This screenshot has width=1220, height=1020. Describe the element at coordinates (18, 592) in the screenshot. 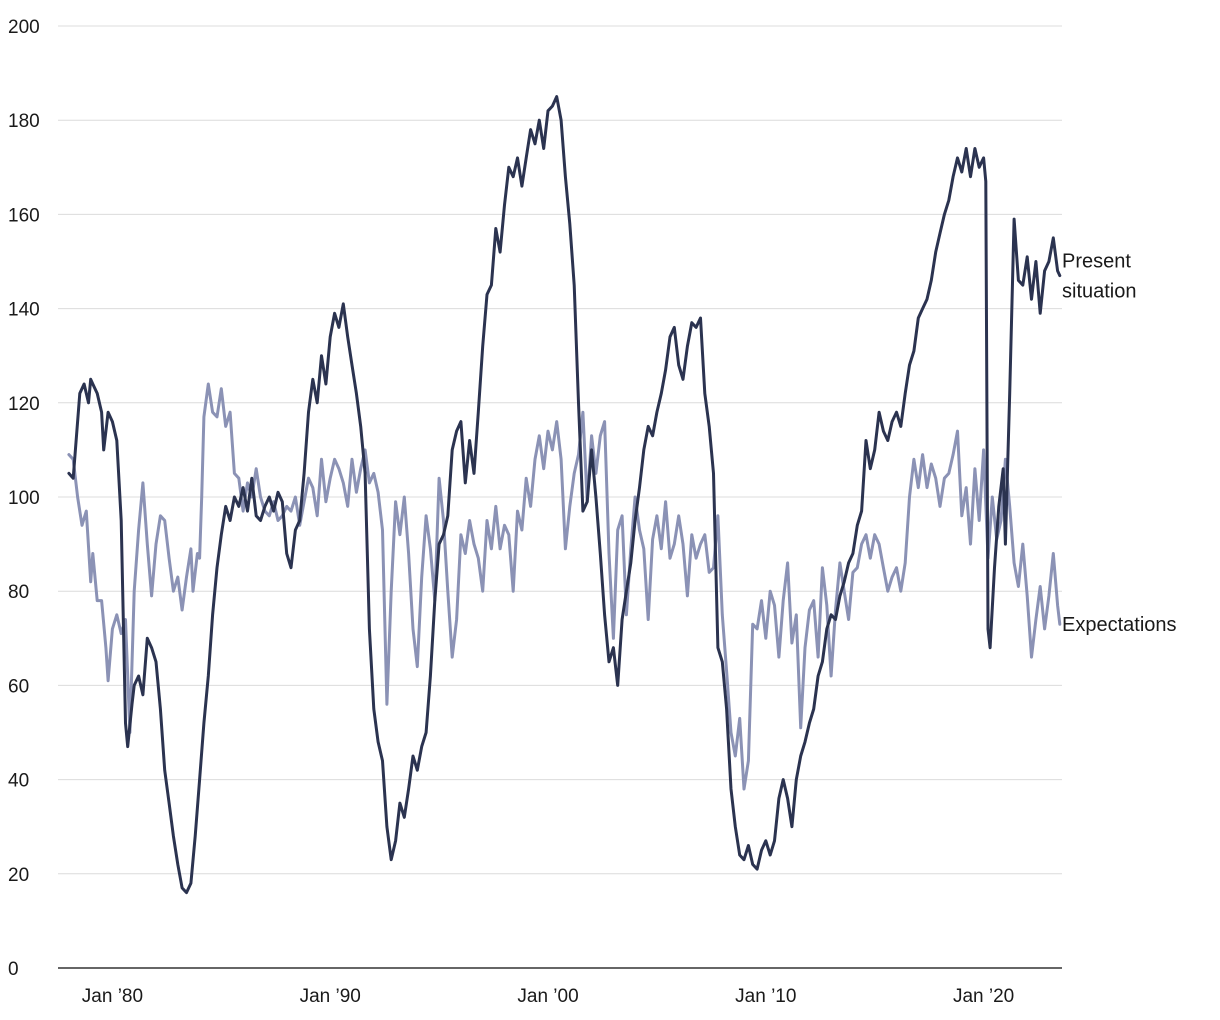

I see `y-tick-label: 80` at that location.